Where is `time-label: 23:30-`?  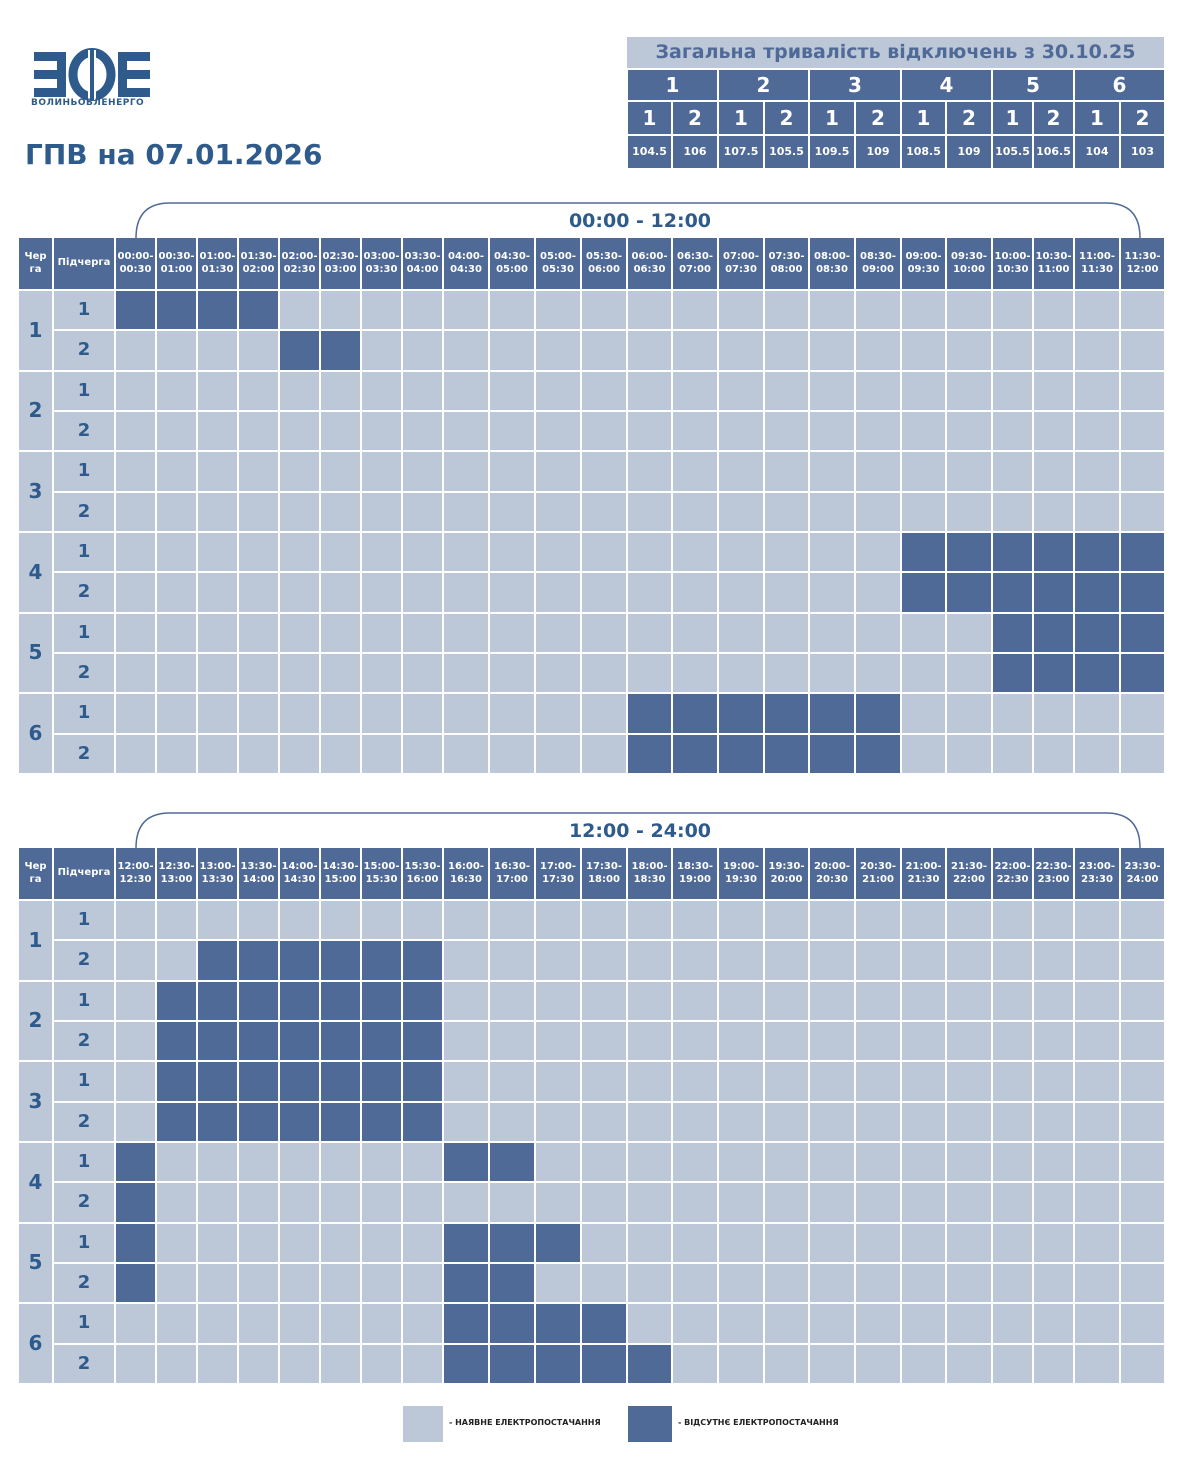 time-label: 23:30- is located at coordinates (1142, 866).